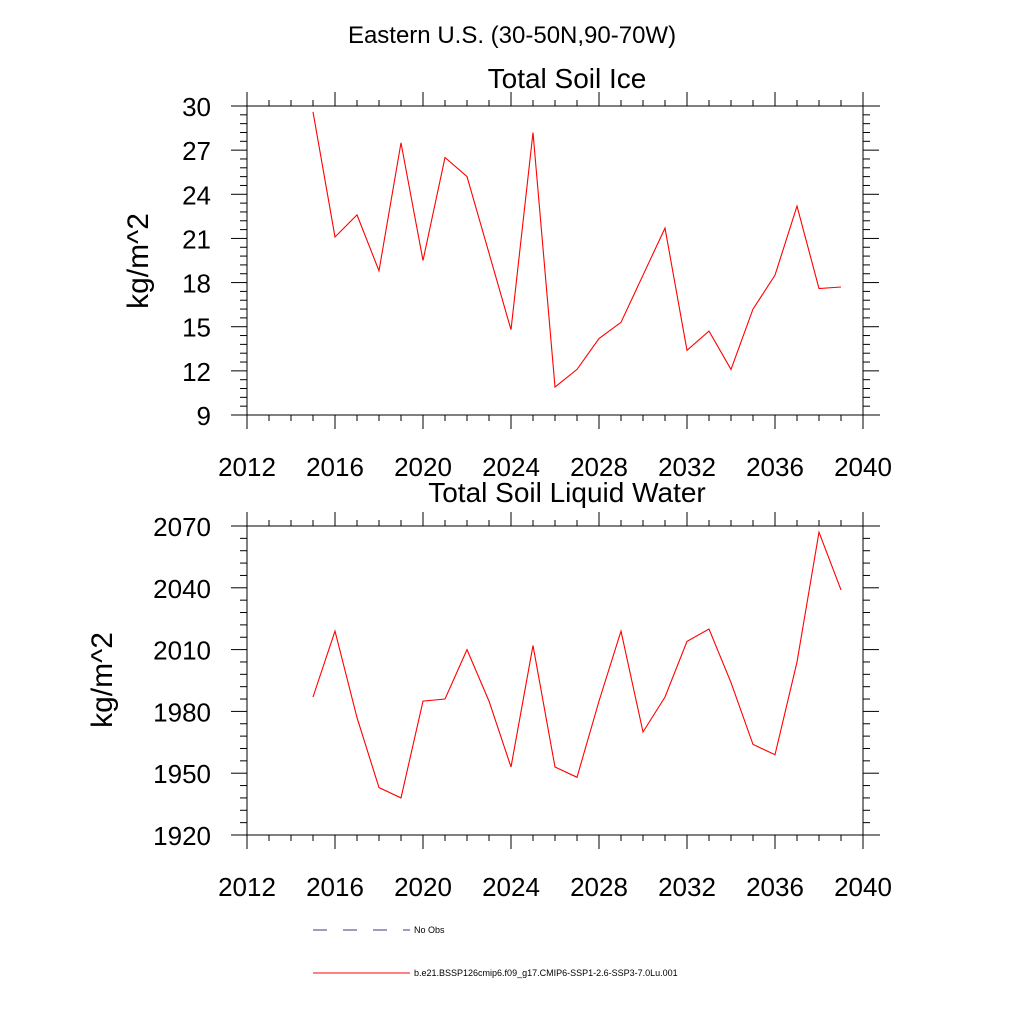  Describe the element at coordinates (182, 651) in the screenshot. I see `y-tick-label: 2010` at that location.